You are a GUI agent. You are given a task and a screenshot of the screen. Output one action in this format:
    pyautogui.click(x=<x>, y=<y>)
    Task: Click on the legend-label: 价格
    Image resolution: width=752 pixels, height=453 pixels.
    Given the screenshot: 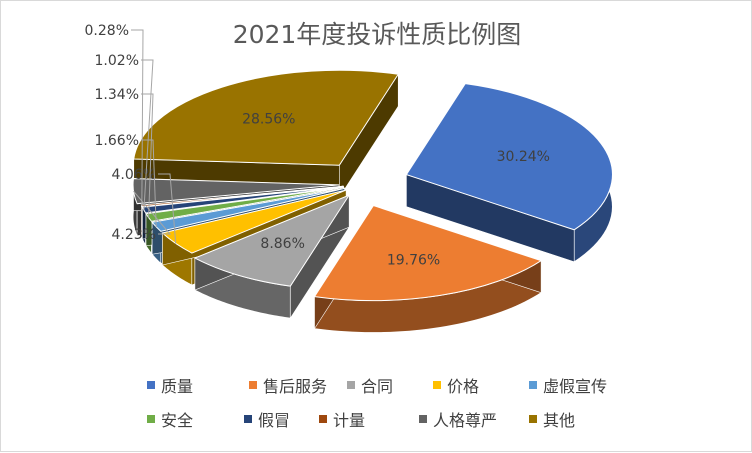 What is the action you would take?
    pyautogui.click(x=463, y=386)
    